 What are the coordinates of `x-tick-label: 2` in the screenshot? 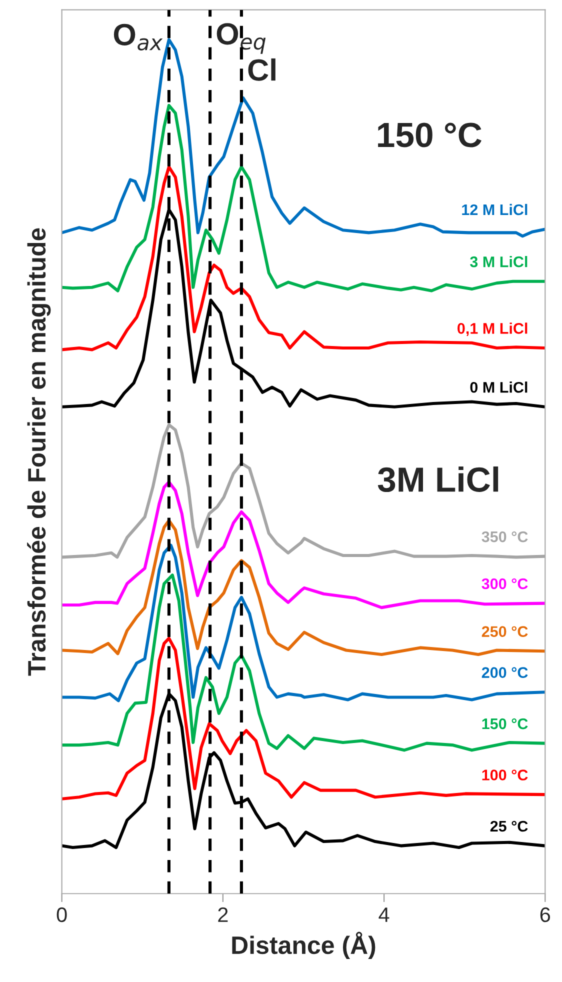 It's located at (223, 914).